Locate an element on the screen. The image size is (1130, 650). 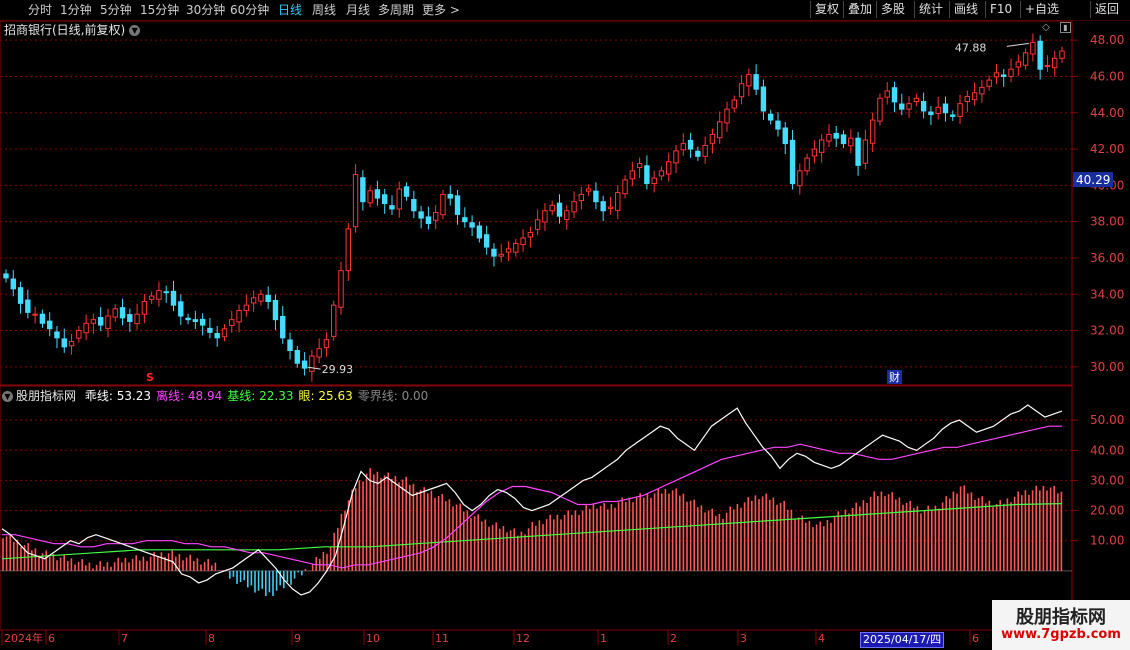
price-tick-label: 36.00 is located at coordinates (1107, 258).